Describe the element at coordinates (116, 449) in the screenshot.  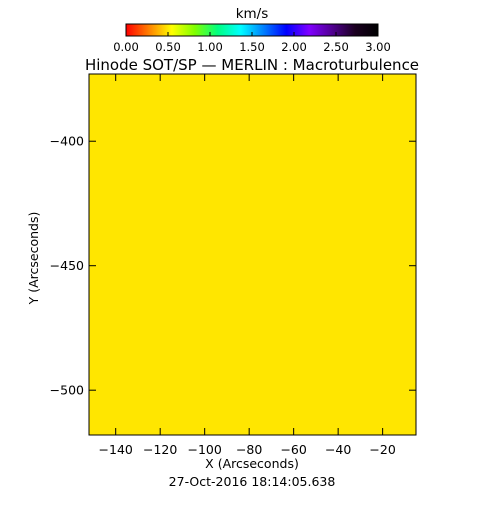
I see `x-tick-label: −140` at that location.